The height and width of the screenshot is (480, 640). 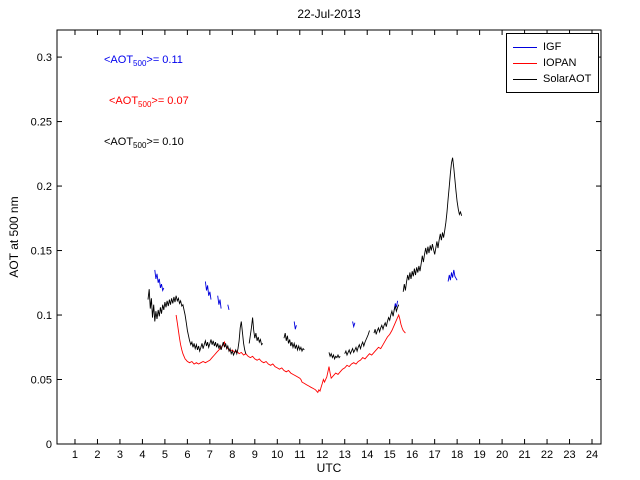 What do you see at coordinates (367, 455) in the screenshot?
I see `x-tick-label: 14` at bounding box center [367, 455].